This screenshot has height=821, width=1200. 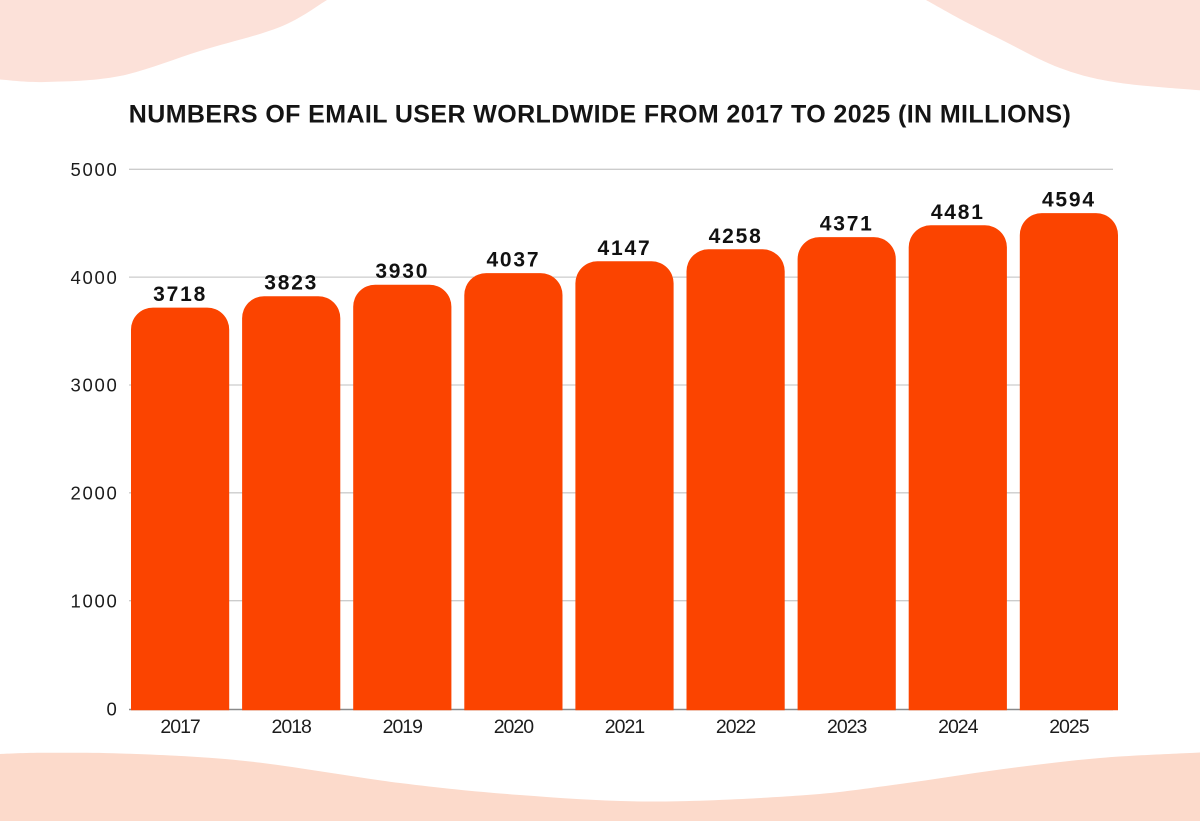 I want to click on svg-text: 2025, so click(x=1069, y=727).